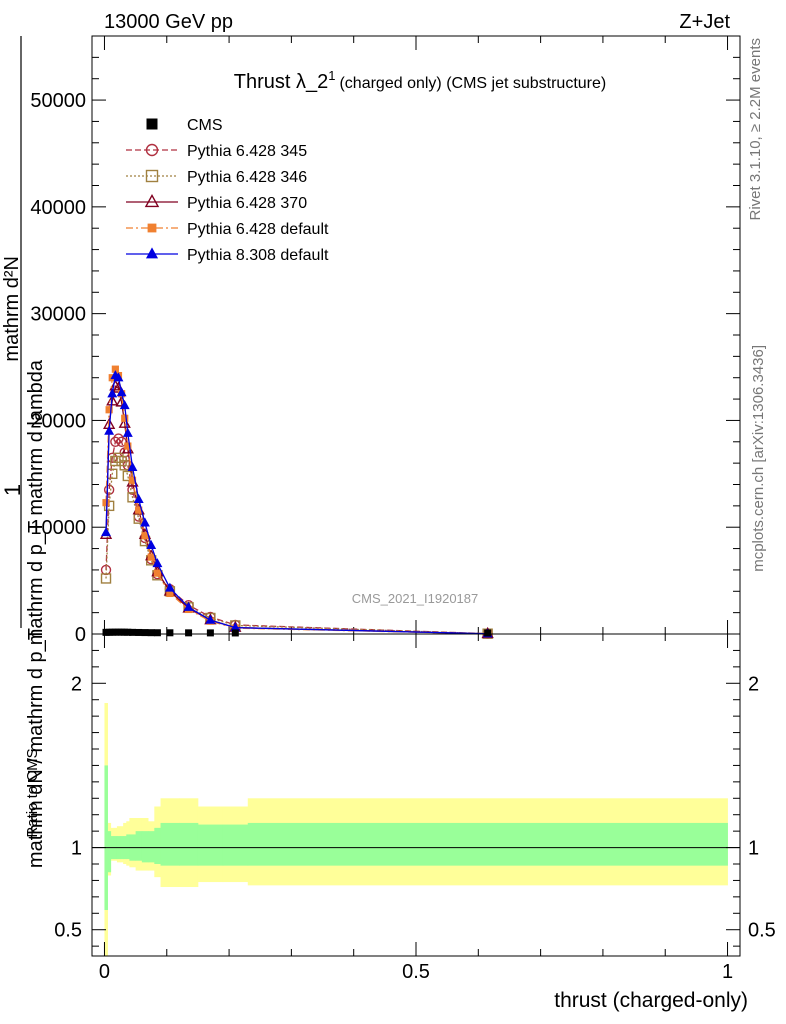 This screenshot has width=786, height=1024. I want to click on y-tick-label: 20000, so click(58, 421).